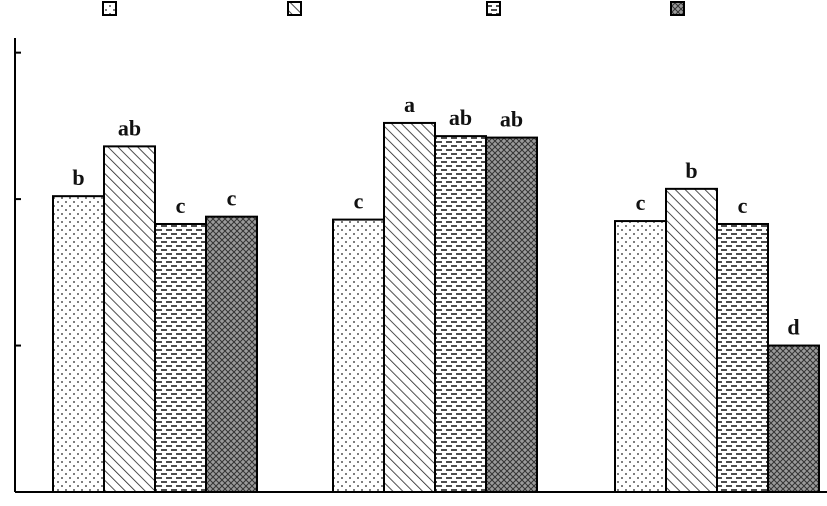 The height and width of the screenshot is (506, 827). What do you see at coordinates (109, 8) in the screenshot?
I see `legend-swatch-dots` at bounding box center [109, 8].